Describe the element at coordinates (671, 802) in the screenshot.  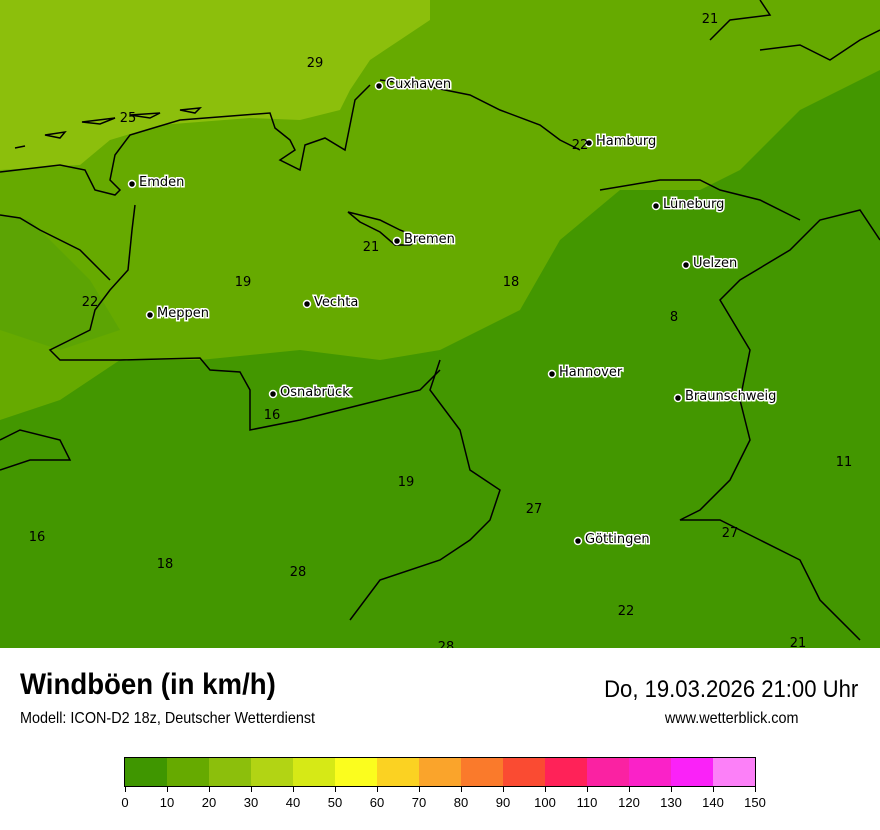
I see `tick-label: 130` at that location.